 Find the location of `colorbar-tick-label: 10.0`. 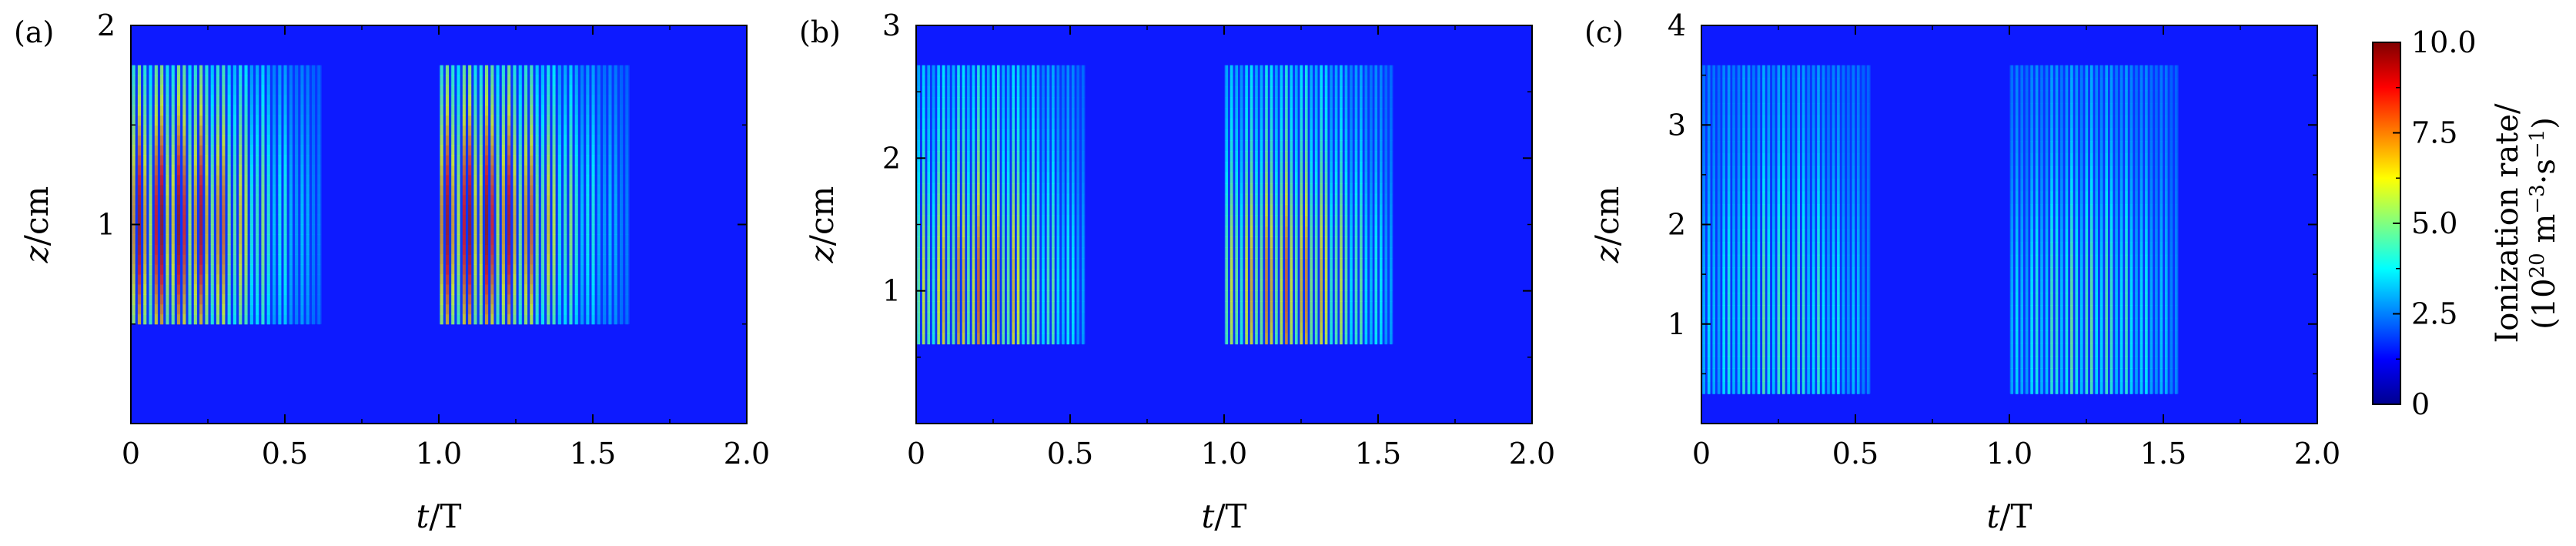

colorbar-tick-label: 10.0 is located at coordinates (2444, 42).